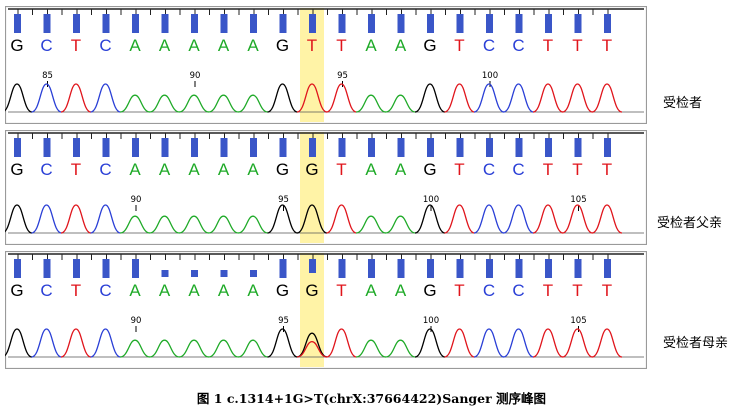 This screenshot has height=419, width=743. I want to click on position-marker-label: 100, so click(431, 321).